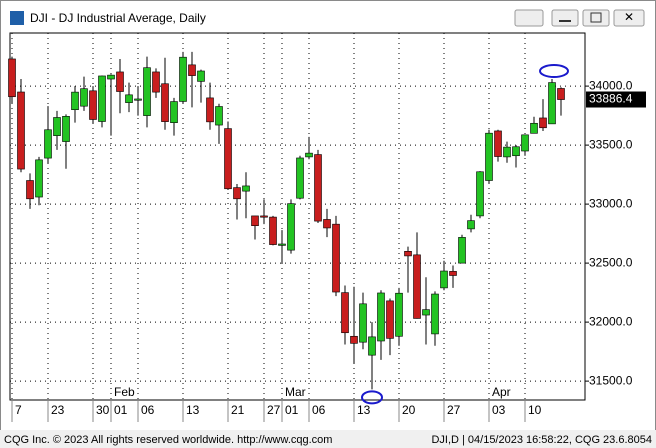 The image size is (656, 448). What do you see at coordinates (118, 18) in the screenshot?
I see `window-title: DJI - DJ Industrial Average, Daily` at bounding box center [118, 18].